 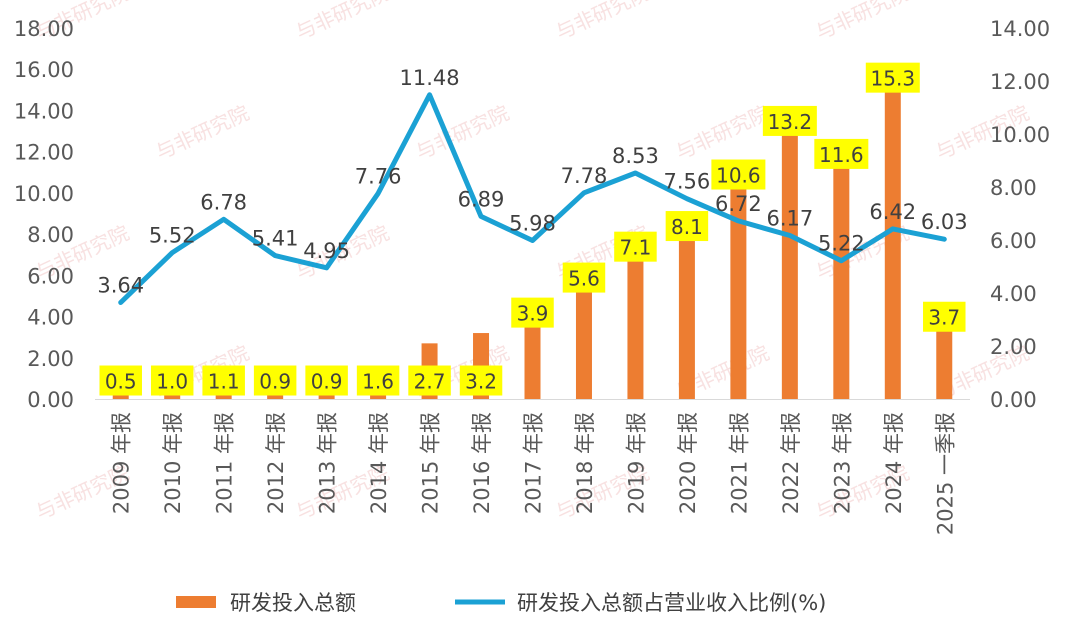 What do you see at coordinates (431, 463) in the screenshot?
I see `x-axis-tick-label: 2015 年报` at bounding box center [431, 463].